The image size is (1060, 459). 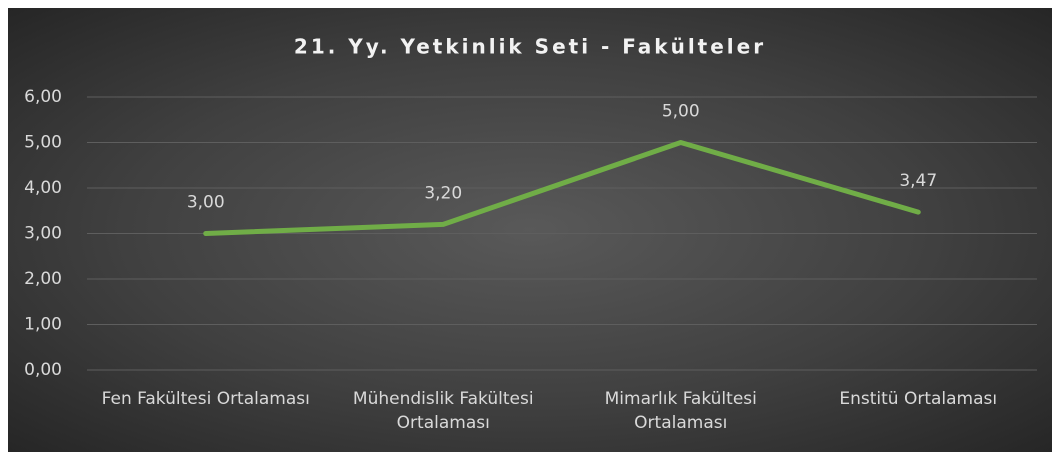 What do you see at coordinates (43, 279) in the screenshot?
I see `y-tick-label: 2,00` at bounding box center [43, 279].